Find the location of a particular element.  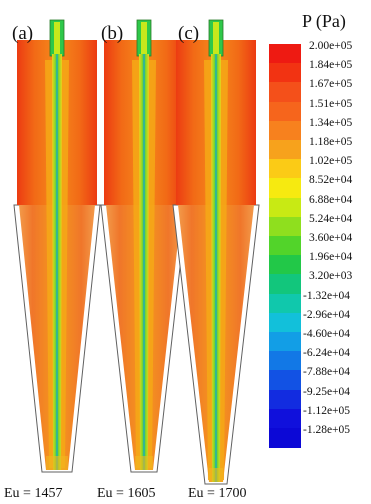

eu-label-a: Eu = 1457 is located at coordinates (33, 493).